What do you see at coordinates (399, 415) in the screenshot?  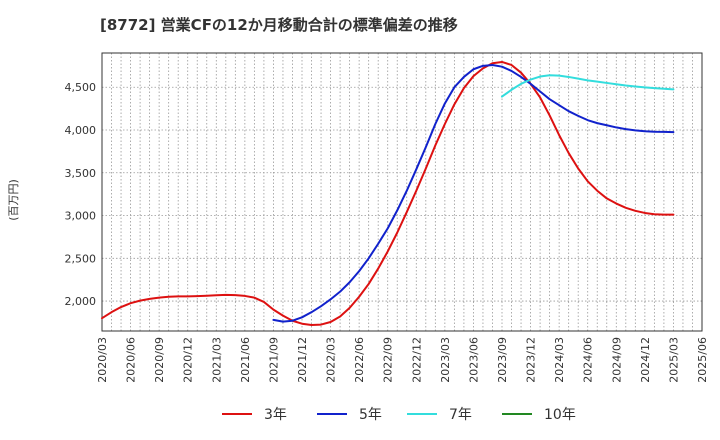 I see `legend: 3年 5年 7年 10年` at bounding box center [399, 415].